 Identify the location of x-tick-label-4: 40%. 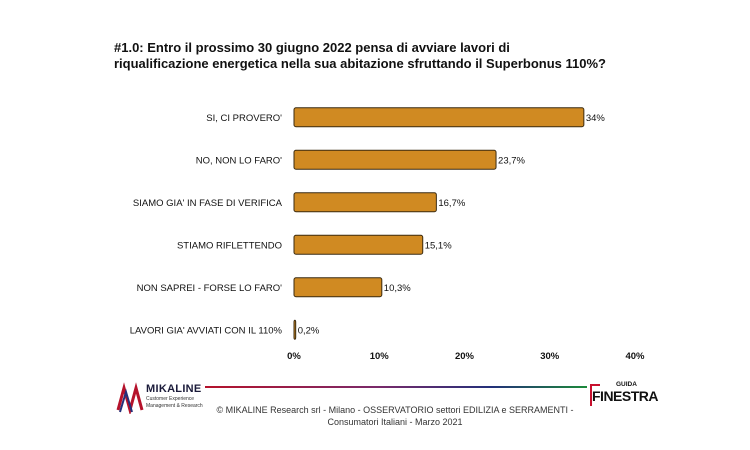
(635, 356).